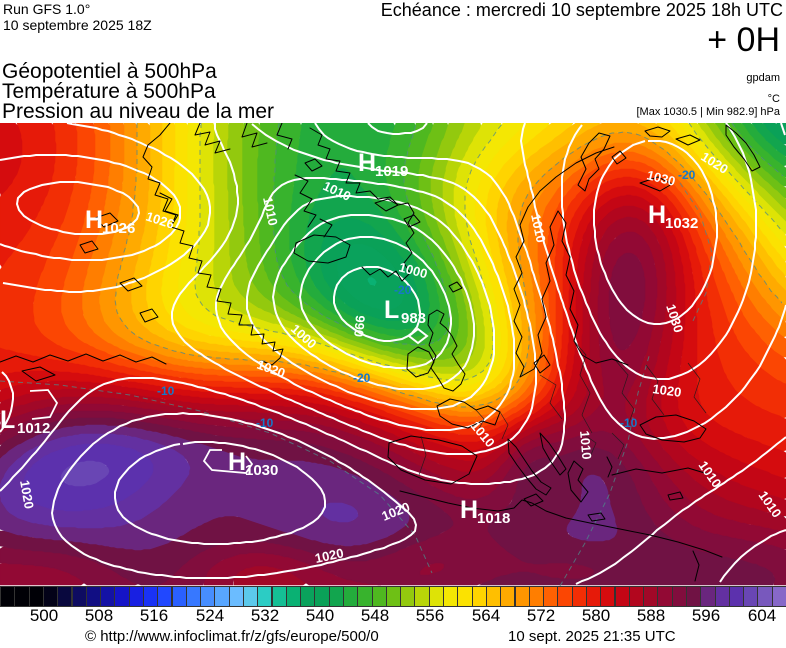 The height and width of the screenshot is (648, 786). What do you see at coordinates (33, 428) in the screenshot?
I see `svg-text: 1012` at bounding box center [33, 428].